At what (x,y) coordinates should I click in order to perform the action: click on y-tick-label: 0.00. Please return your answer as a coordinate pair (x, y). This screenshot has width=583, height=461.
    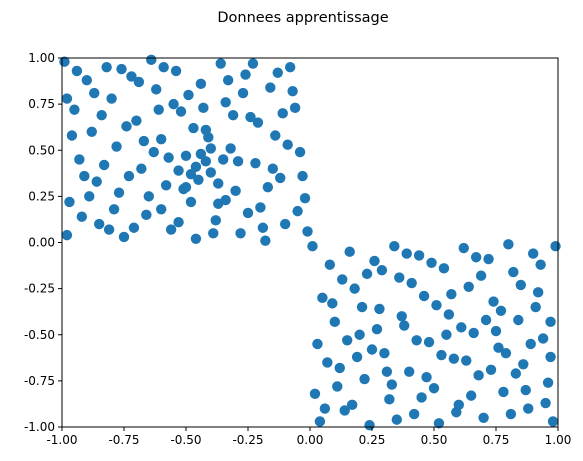
    Looking at the image, I should click on (41, 243).